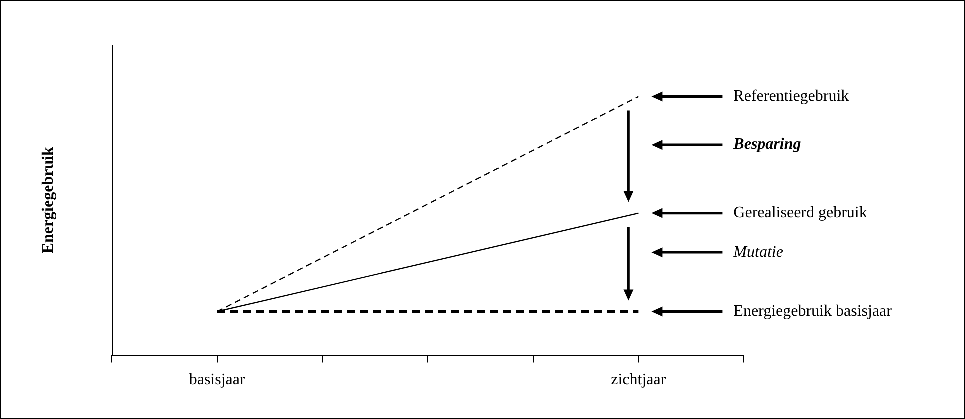 This screenshot has height=419, width=965. I want to click on legend-label: Energiegebruik basisjaar, so click(813, 311).